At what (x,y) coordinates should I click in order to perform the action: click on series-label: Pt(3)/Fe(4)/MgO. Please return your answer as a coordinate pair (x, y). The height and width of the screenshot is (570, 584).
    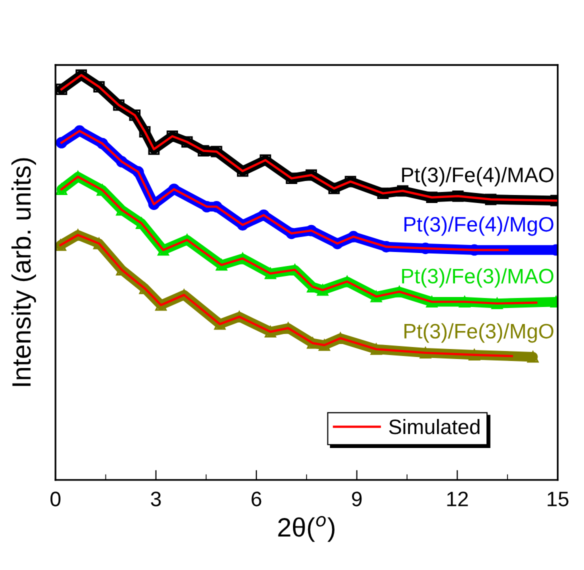
    Looking at the image, I should click on (479, 226).